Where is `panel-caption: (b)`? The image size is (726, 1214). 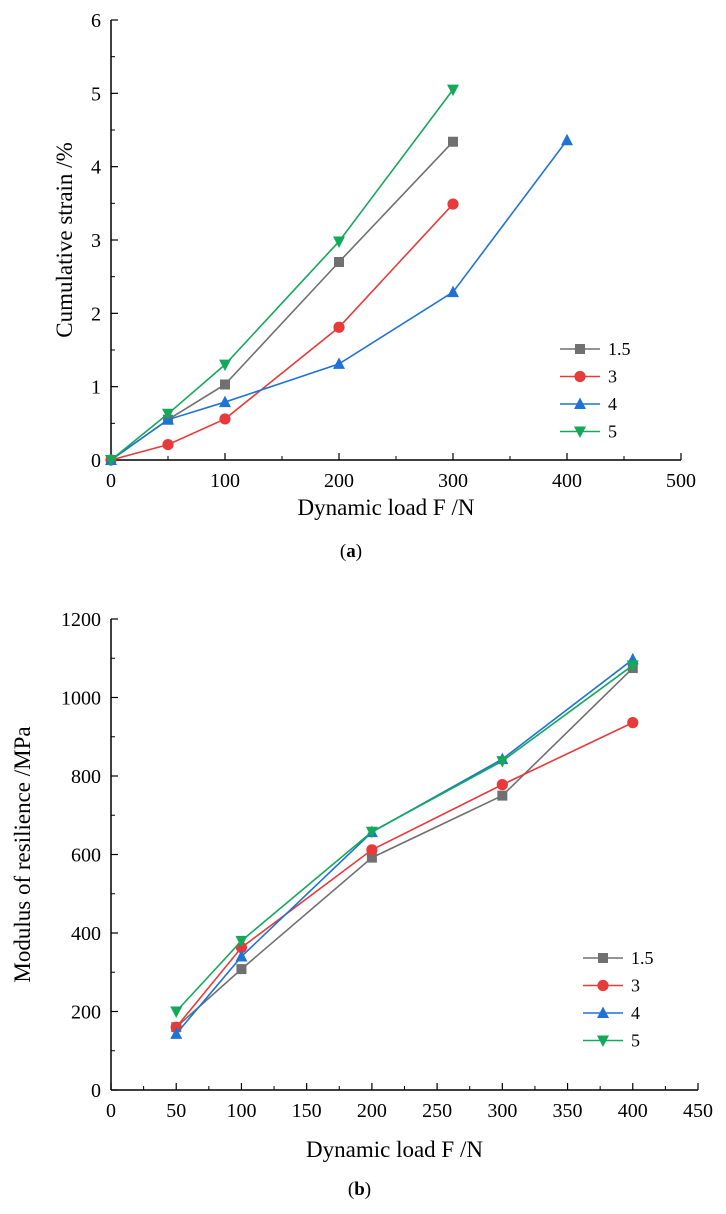 panel-caption: (b) is located at coordinates (359, 1189).